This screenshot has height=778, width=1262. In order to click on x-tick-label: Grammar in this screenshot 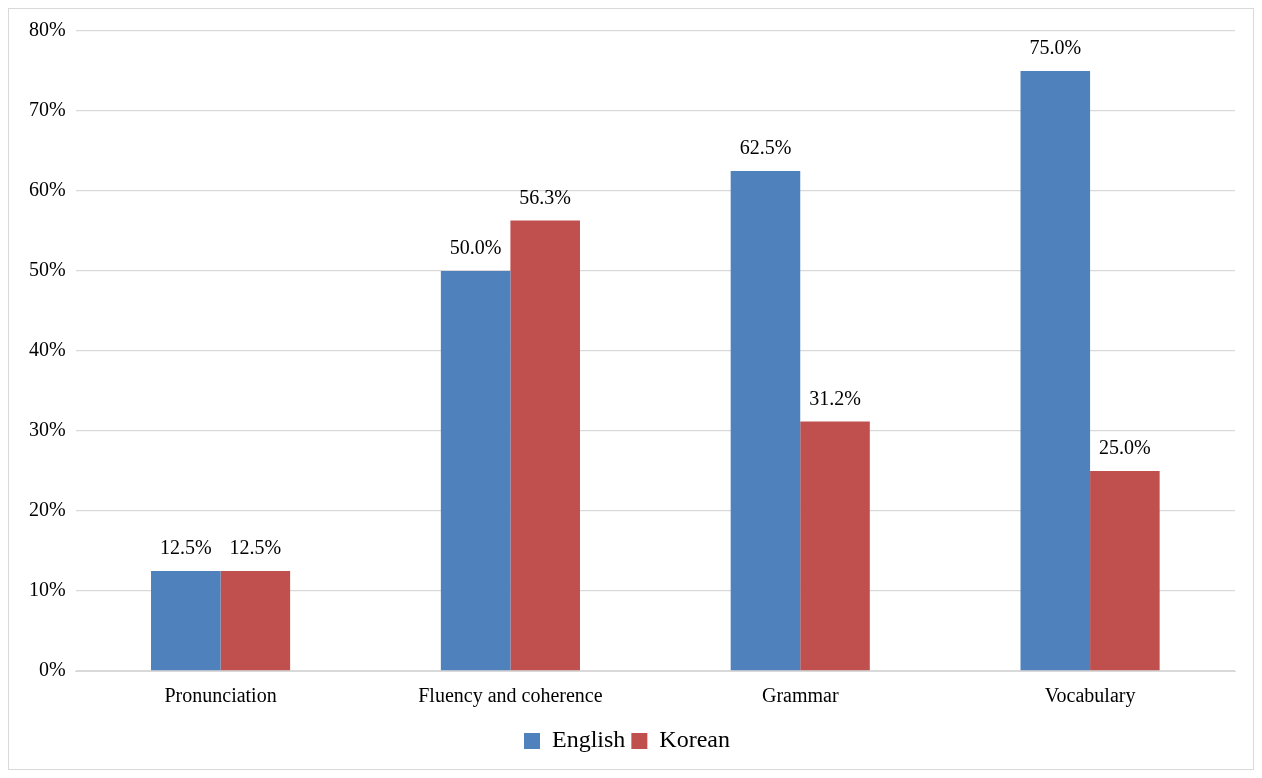, I will do `click(800, 695)`.